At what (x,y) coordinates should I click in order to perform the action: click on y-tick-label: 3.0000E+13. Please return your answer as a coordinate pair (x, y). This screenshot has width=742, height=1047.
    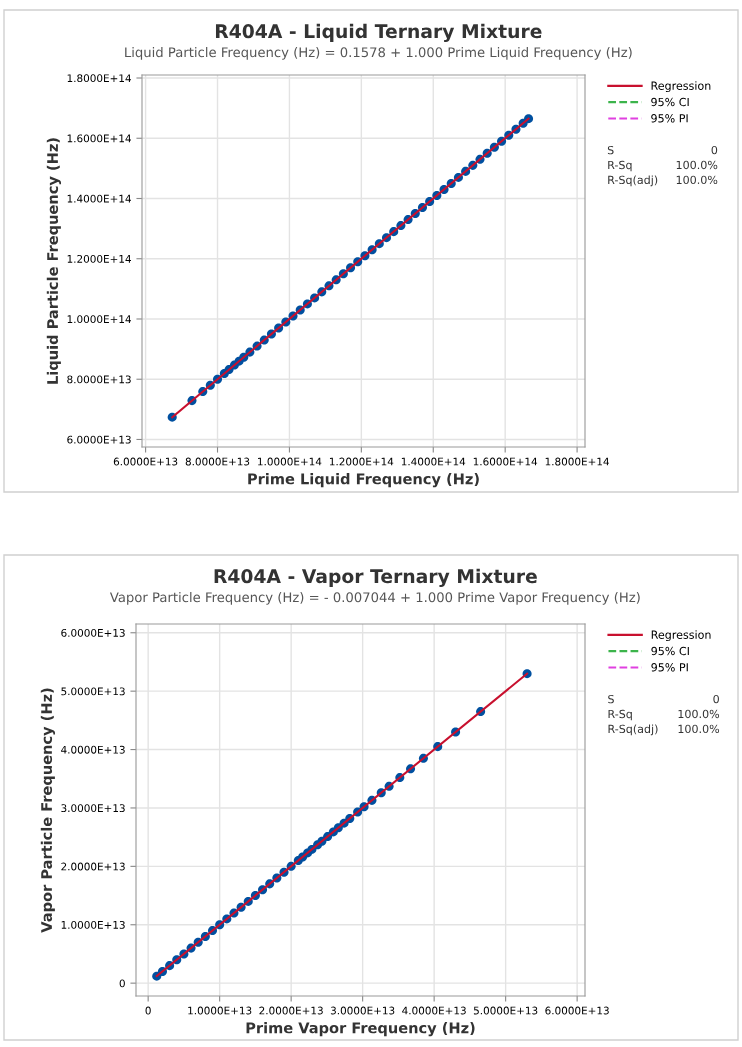
    Looking at the image, I should click on (93, 808).